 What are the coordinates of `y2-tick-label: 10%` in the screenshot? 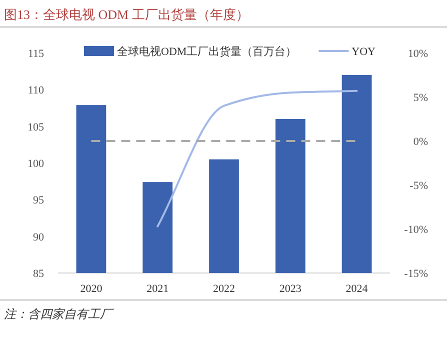 It's located at (418, 54).